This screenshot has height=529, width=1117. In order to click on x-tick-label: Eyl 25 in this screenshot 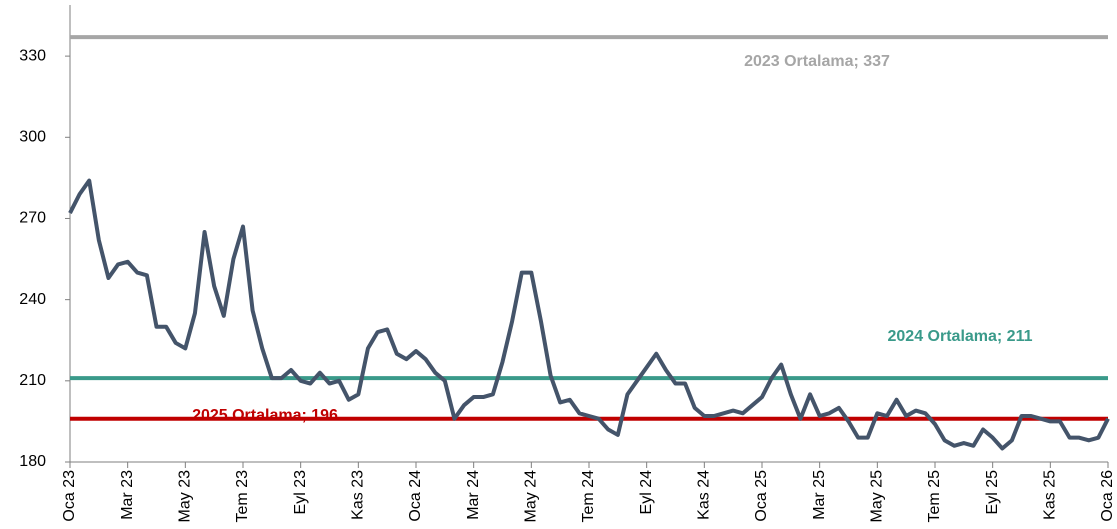, I will do `click(992, 492)`.